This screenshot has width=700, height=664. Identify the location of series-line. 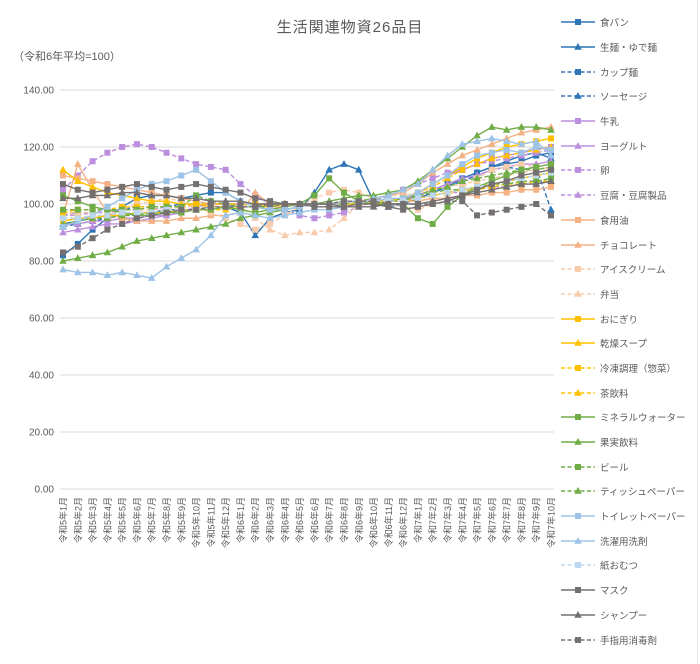
(307, 227).